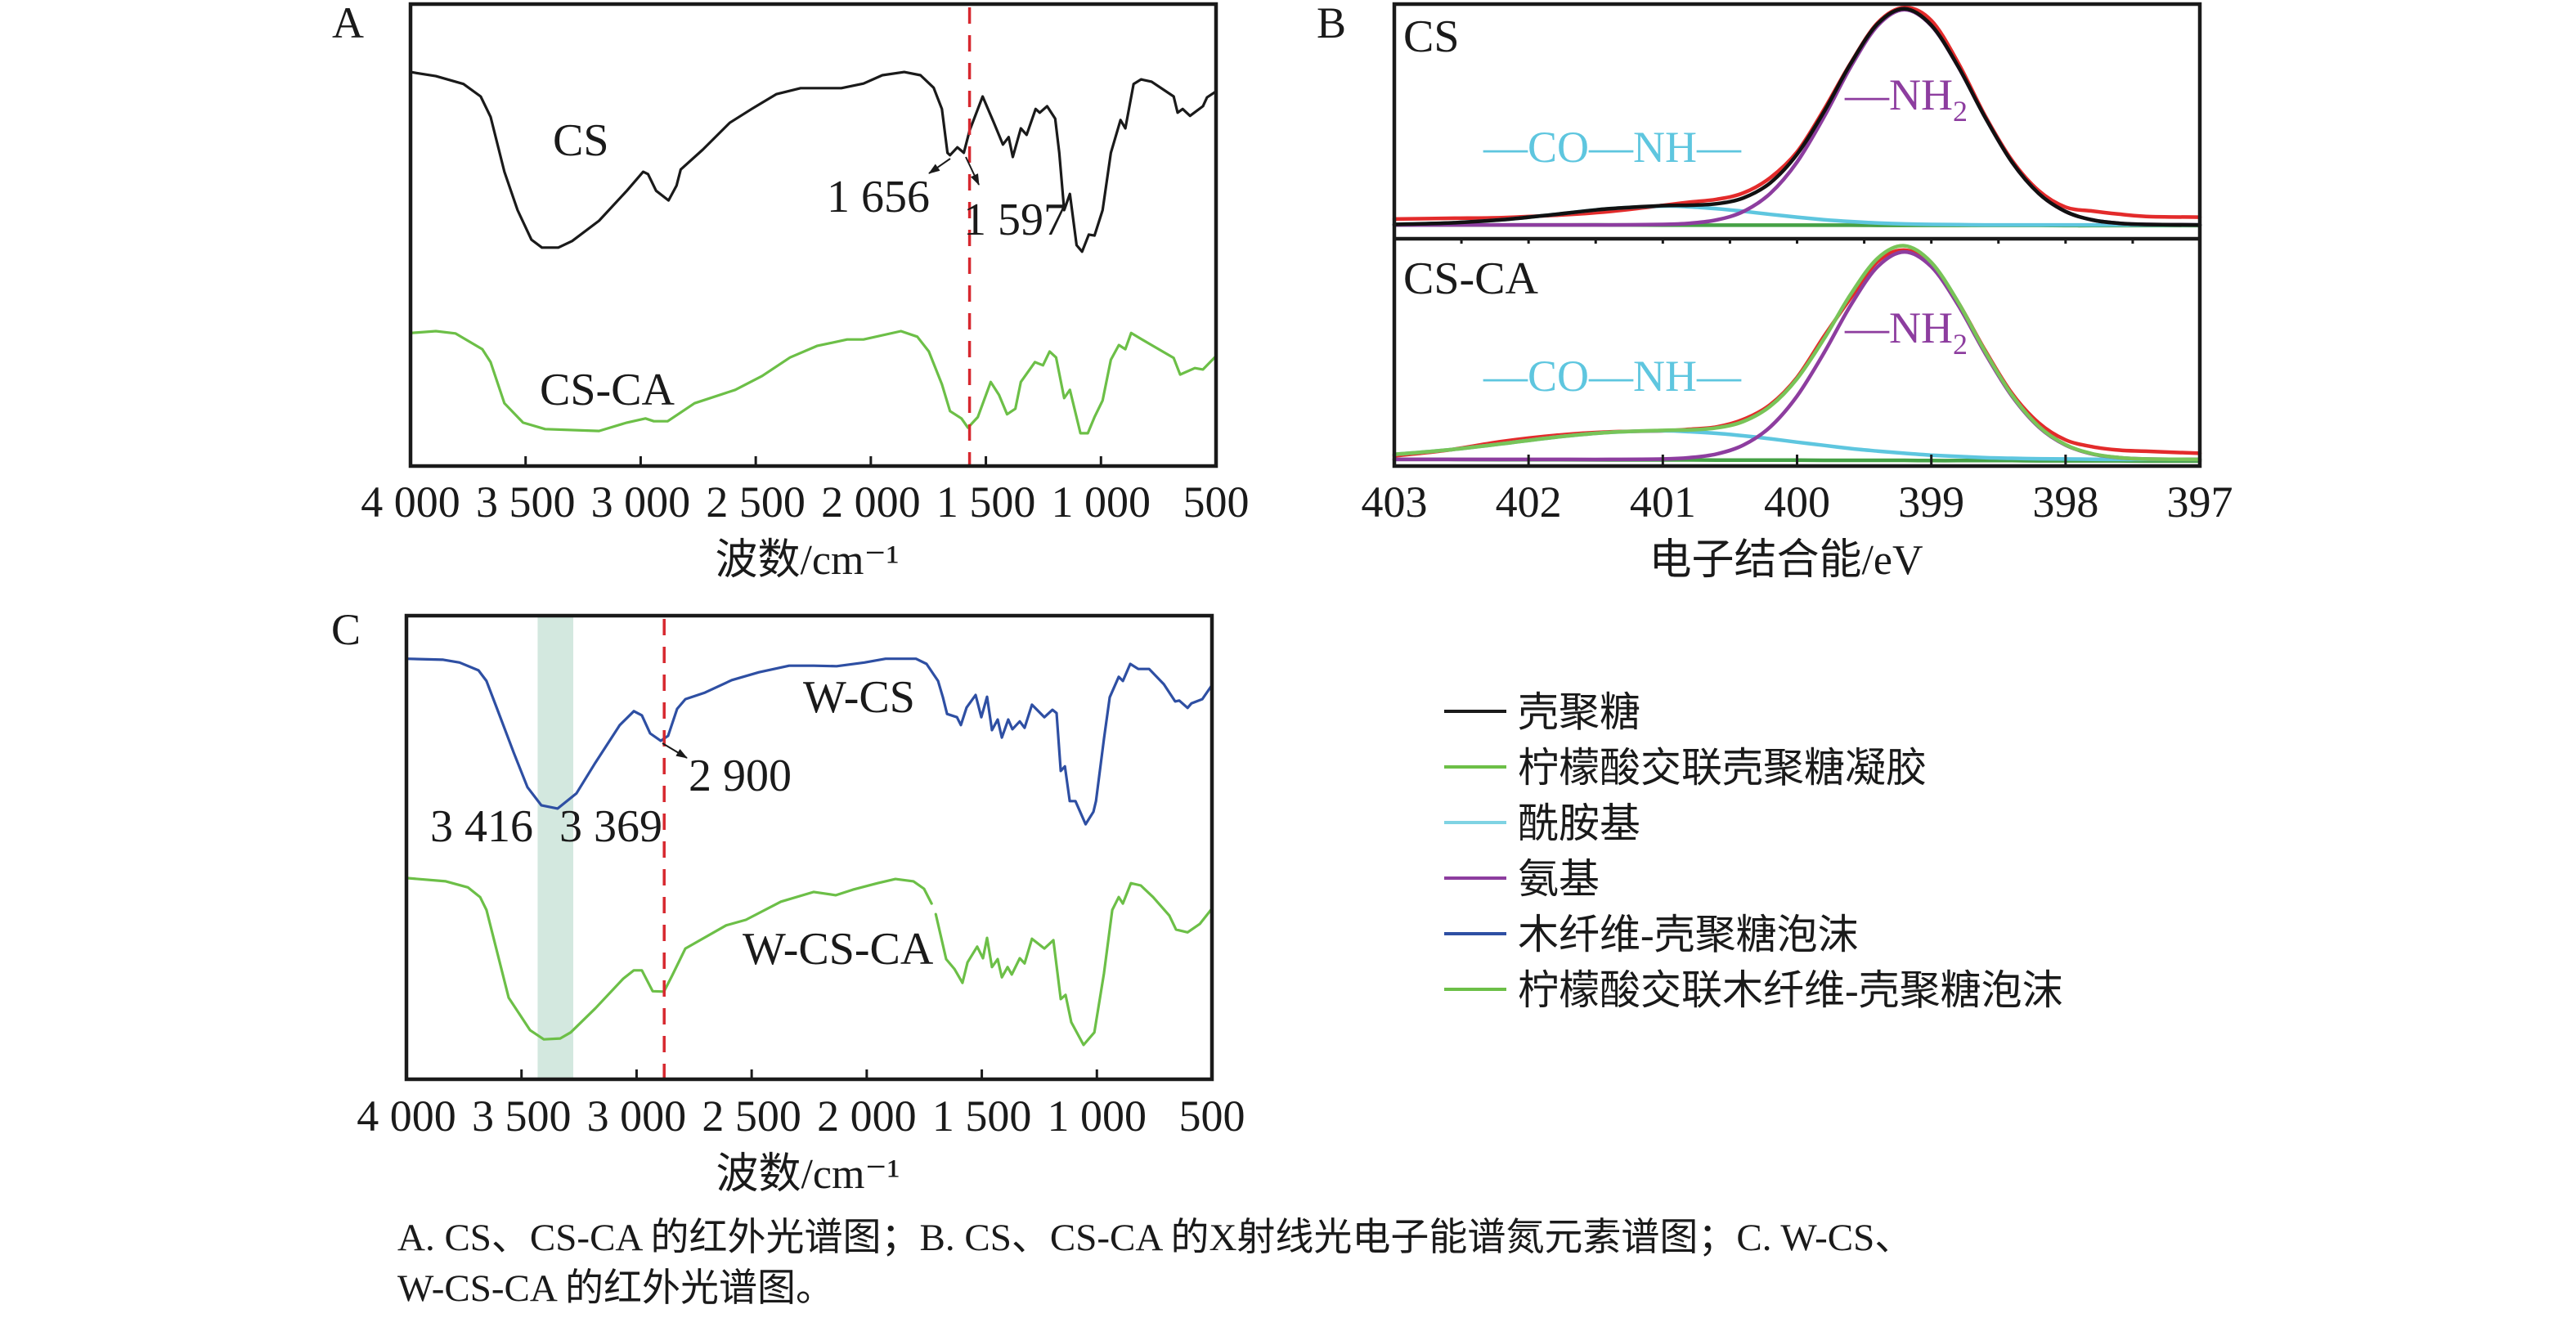 This screenshot has width=2576, height=1318. What do you see at coordinates (346, 629) in the screenshot?
I see `panel-letter-c: C` at bounding box center [346, 629].